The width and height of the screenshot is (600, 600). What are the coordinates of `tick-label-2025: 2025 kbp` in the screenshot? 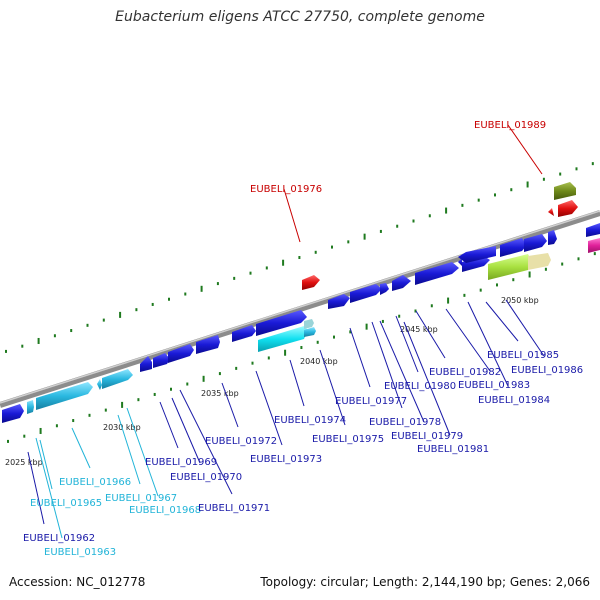 It's located at (24, 462).